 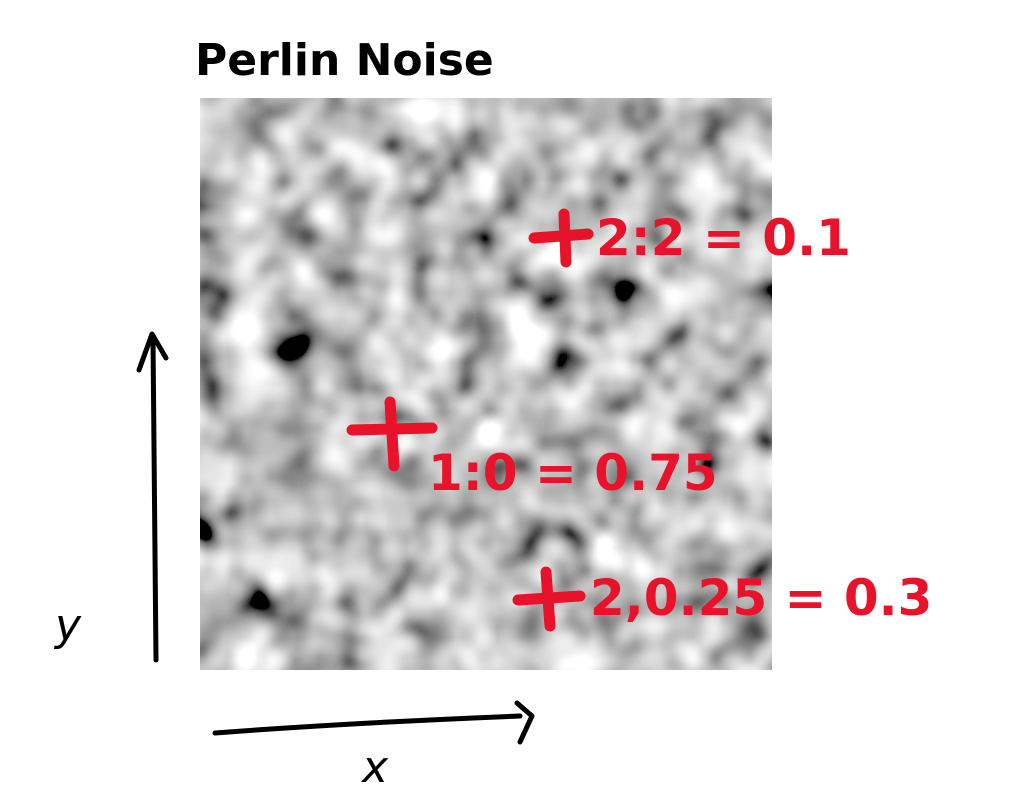 What do you see at coordinates (573, 473) in the screenshot?
I see `annotation-label: 1:0 = 0.75` at bounding box center [573, 473].